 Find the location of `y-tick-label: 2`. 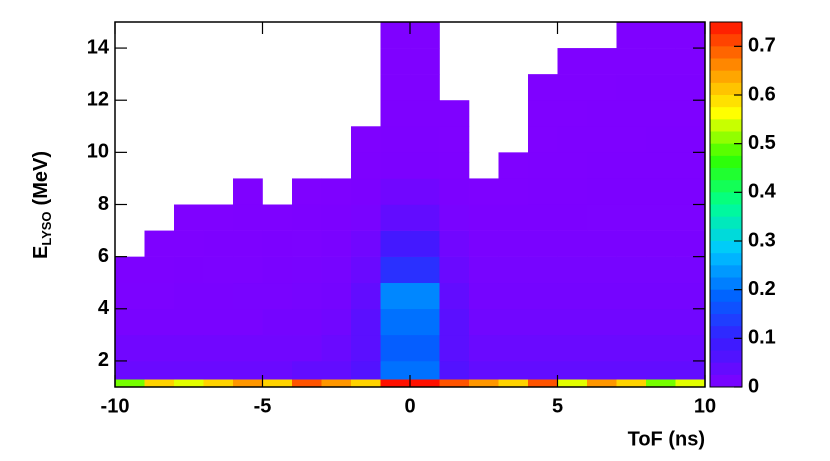

y-tick-label: 2 is located at coordinates (103, 360).